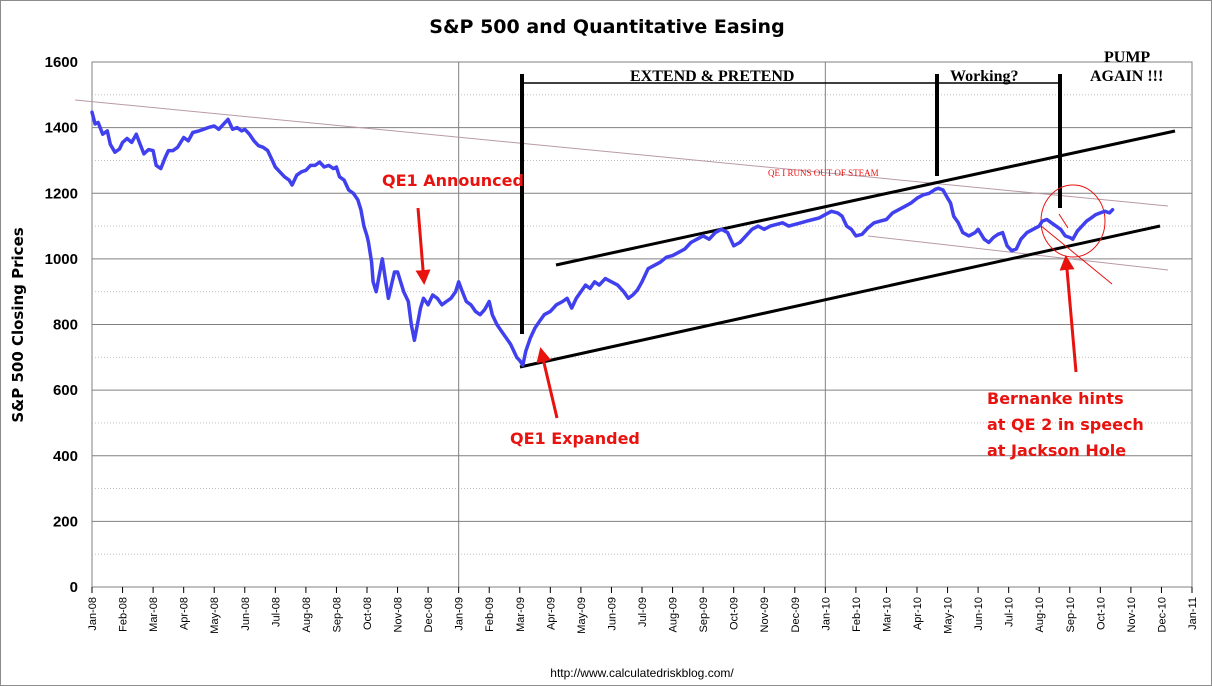 This screenshot has width=1212, height=686. Describe the element at coordinates (865, 198) in the screenshot. I see `channel-upper-line` at that location.